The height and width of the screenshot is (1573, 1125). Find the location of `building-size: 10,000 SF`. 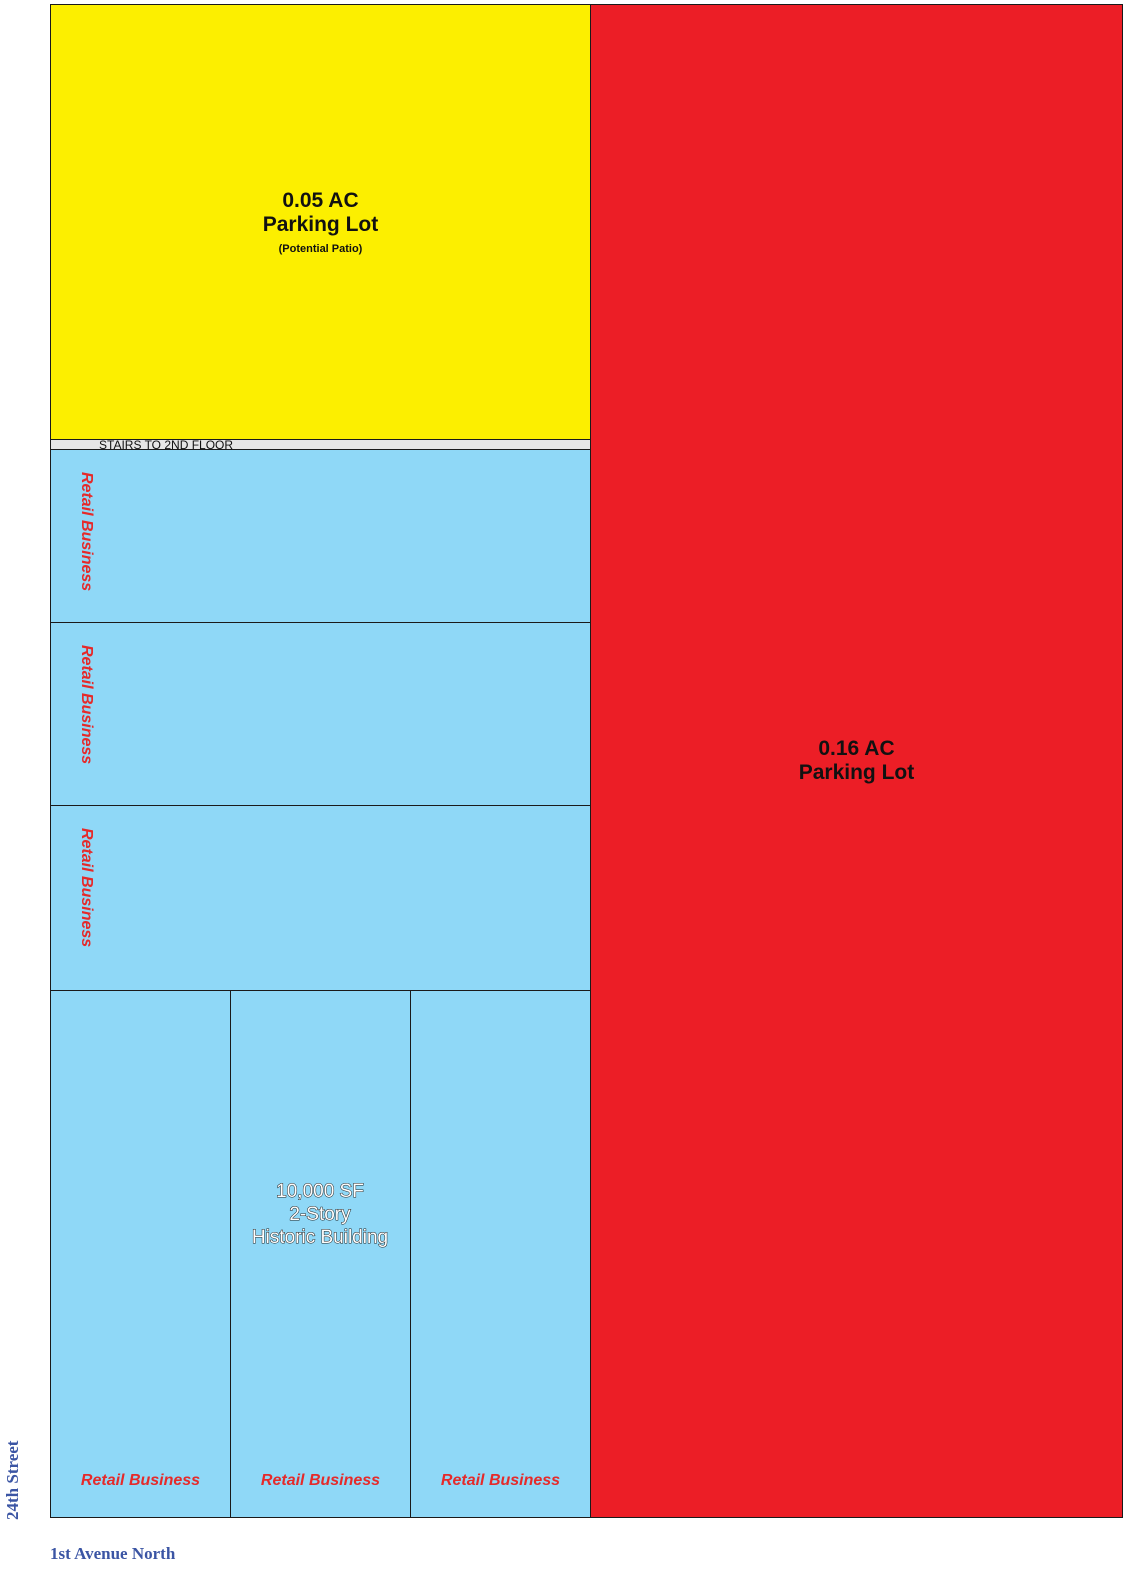

building-size: 10,000 SF is located at coordinates (320, 1192).